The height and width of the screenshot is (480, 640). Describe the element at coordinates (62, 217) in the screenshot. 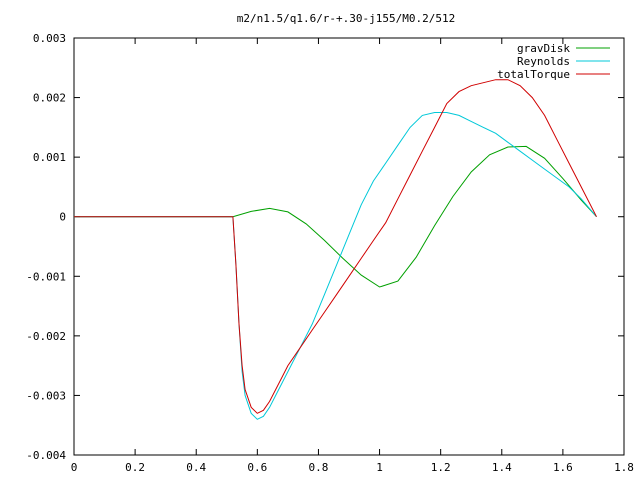

I see `y-tick-label: 0` at that location.